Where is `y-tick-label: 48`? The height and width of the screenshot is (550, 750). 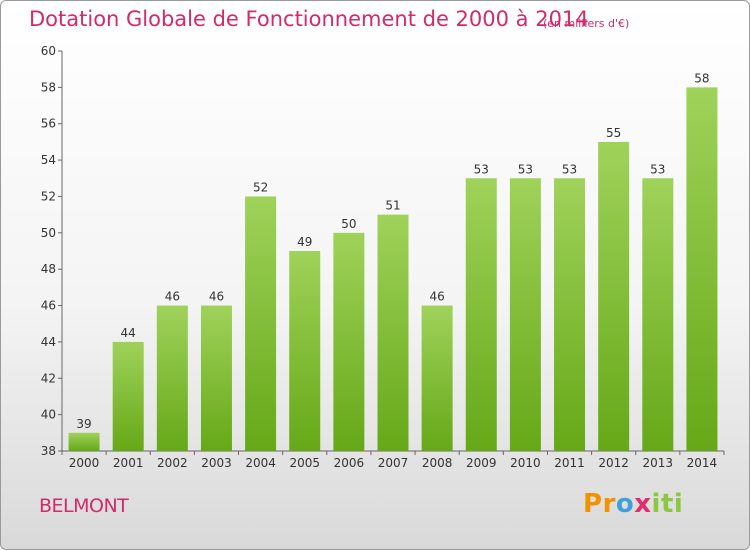 y-tick-label: 48 is located at coordinates (48, 269).